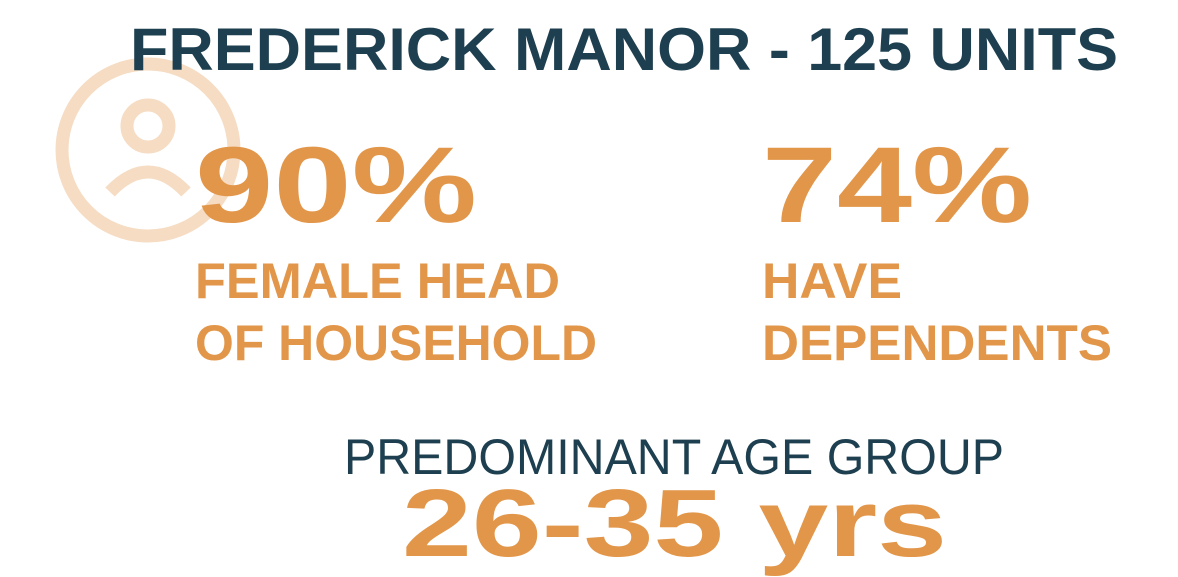  I want to click on stat-value: 90%, so click(336, 184).